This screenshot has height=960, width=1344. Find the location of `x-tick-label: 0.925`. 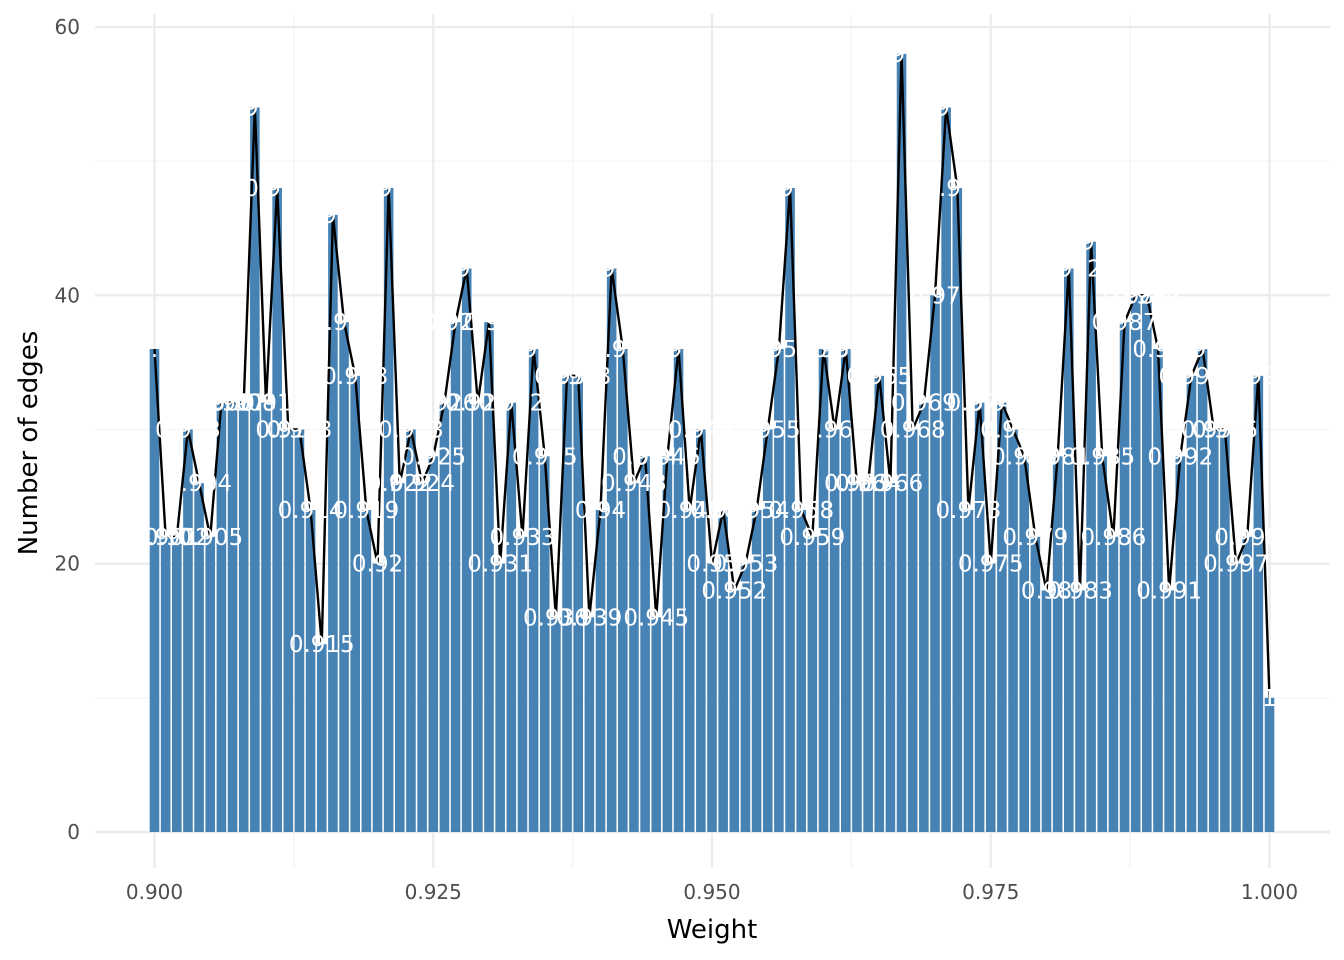

x-tick-label: 0.925 is located at coordinates (433, 892).